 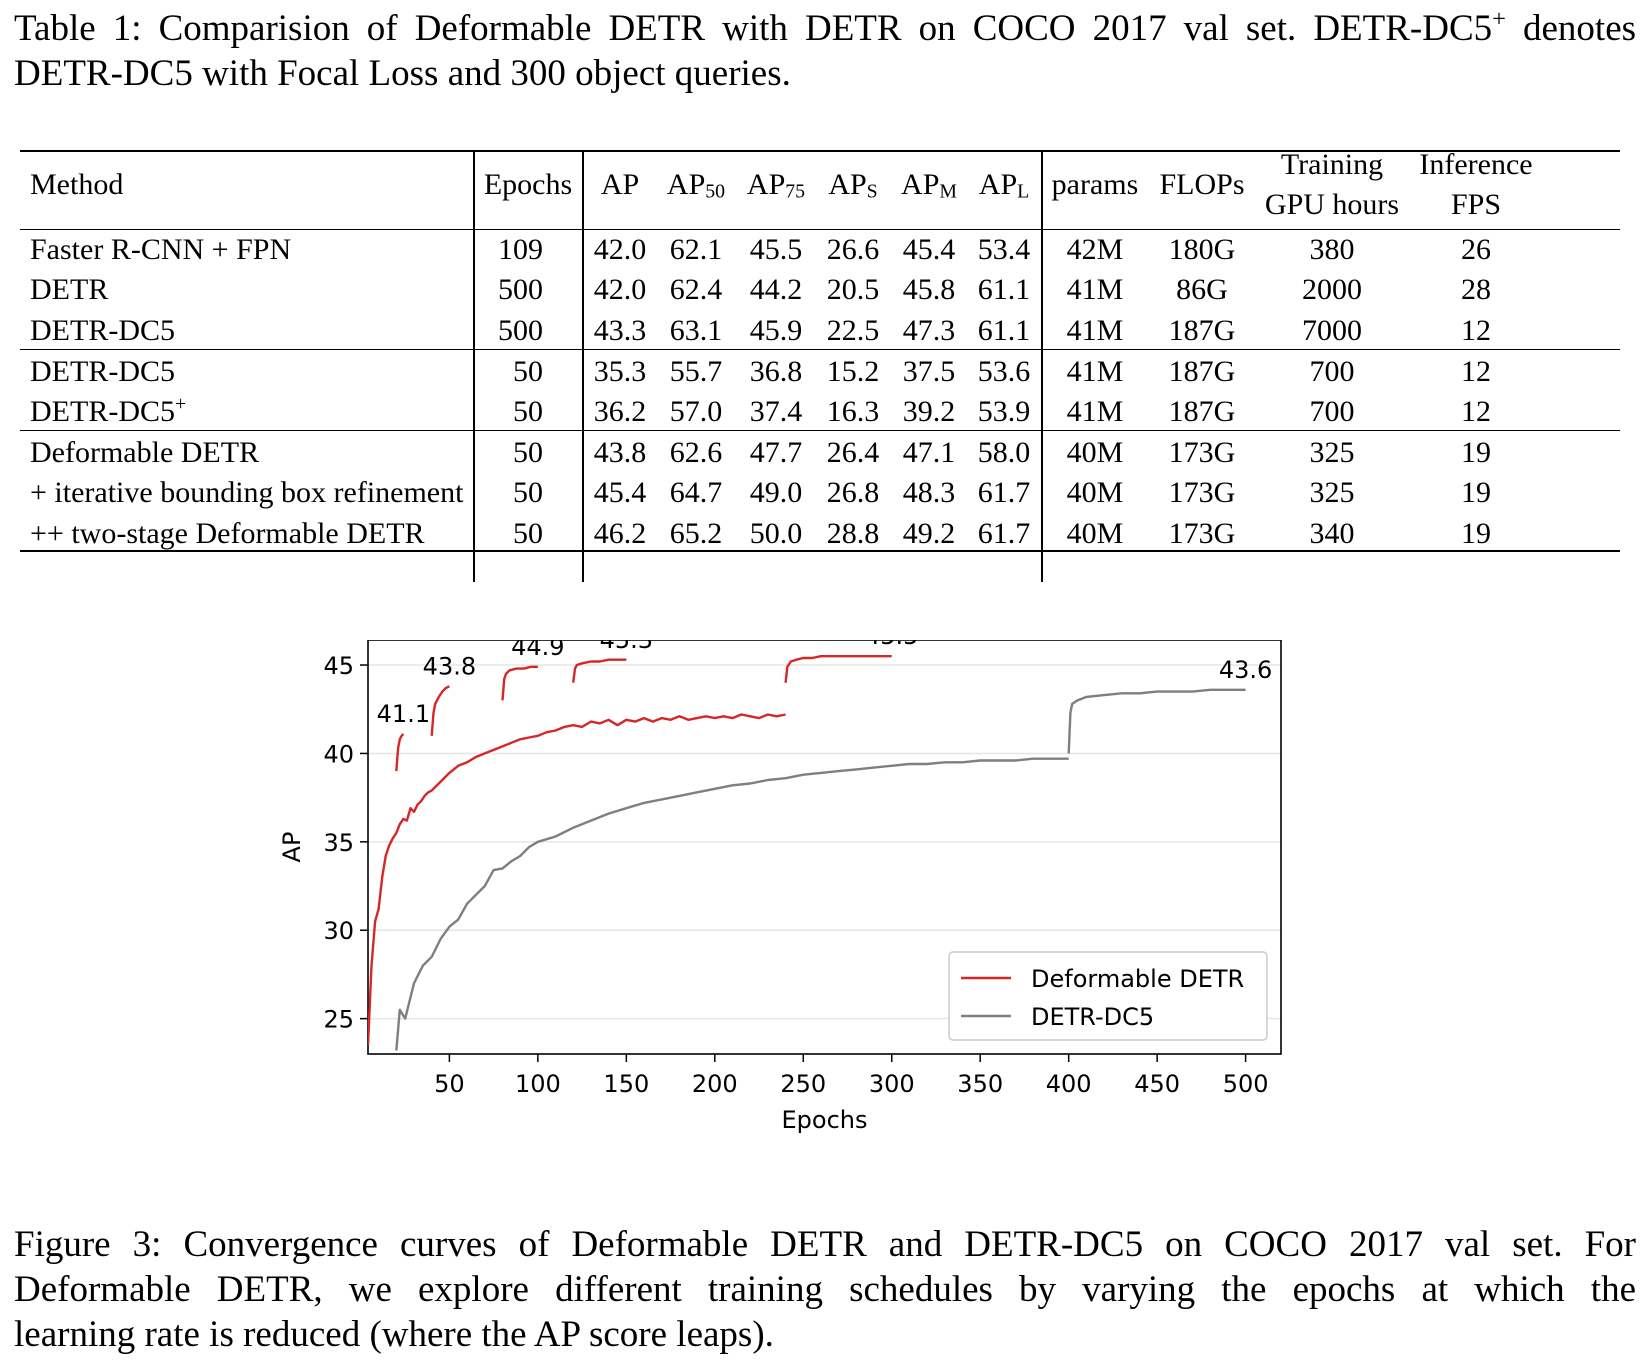 I want to click on cell-gpu-hours: 380, so click(x=1332, y=249).